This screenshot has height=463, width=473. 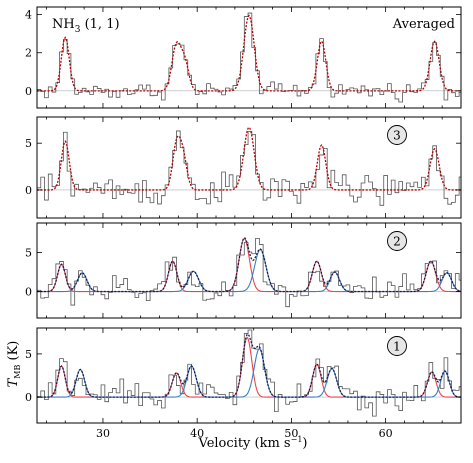 What do you see at coordinates (423, 24) in the screenshot?
I see `panel-label-averaged: Averaged` at bounding box center [423, 24].